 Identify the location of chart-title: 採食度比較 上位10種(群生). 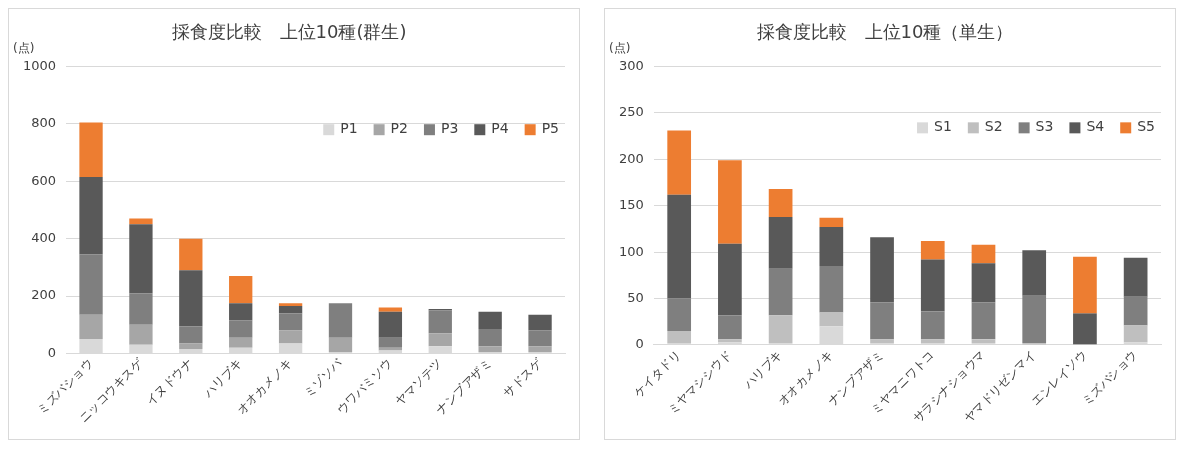
(289, 32).